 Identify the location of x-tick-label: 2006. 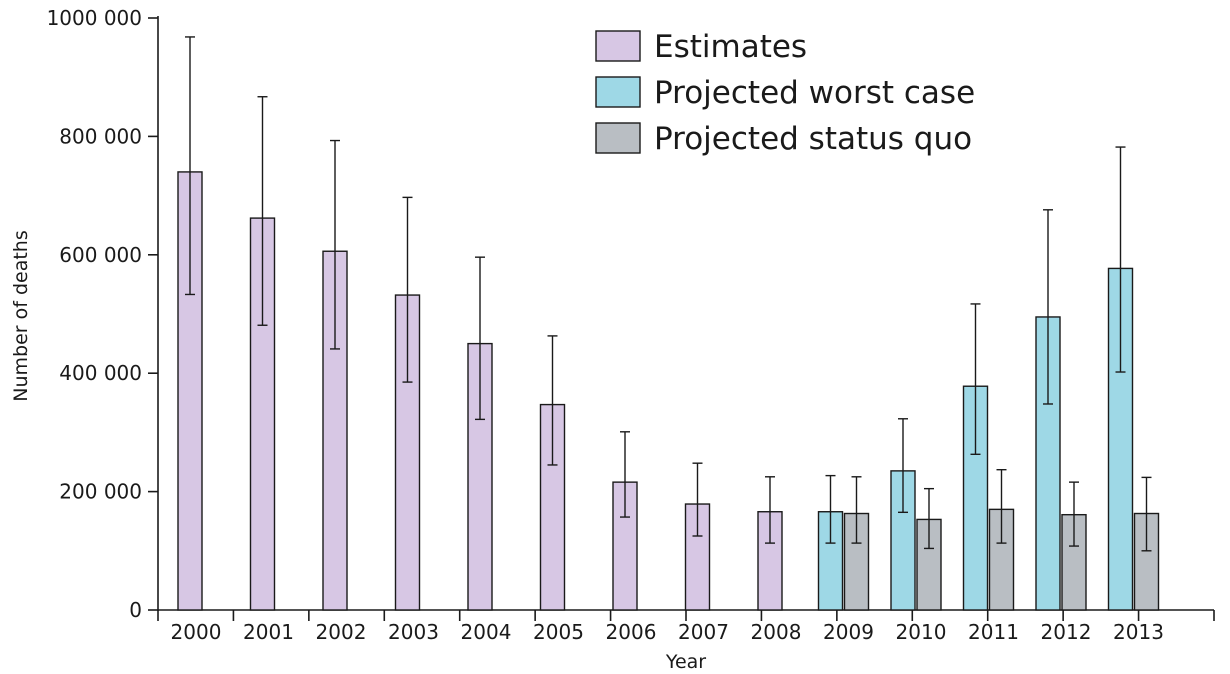
(631, 632).